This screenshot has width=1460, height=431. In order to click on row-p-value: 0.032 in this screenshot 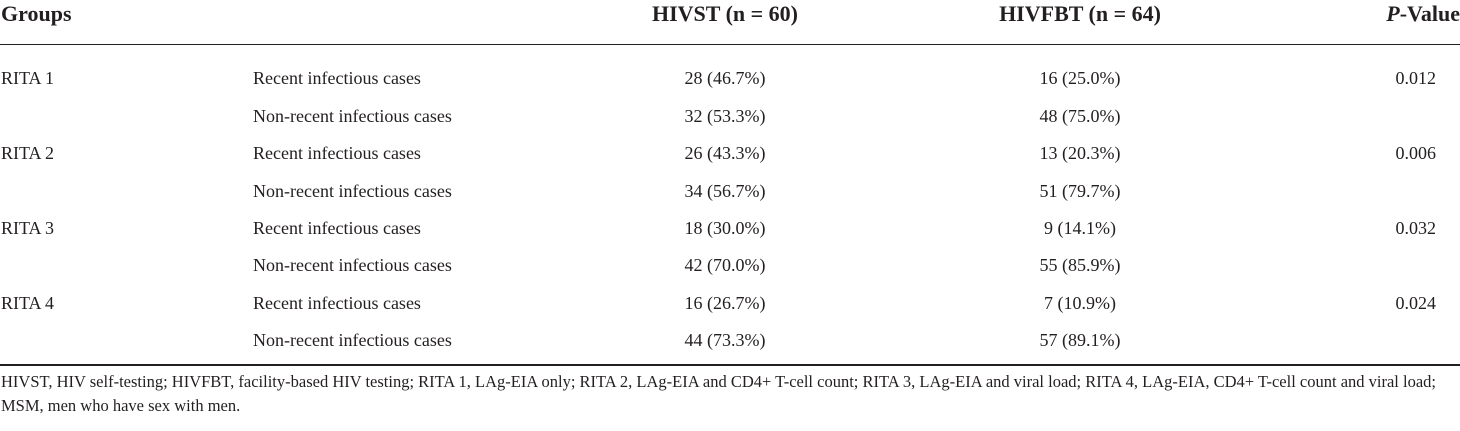, I will do `click(1416, 228)`.